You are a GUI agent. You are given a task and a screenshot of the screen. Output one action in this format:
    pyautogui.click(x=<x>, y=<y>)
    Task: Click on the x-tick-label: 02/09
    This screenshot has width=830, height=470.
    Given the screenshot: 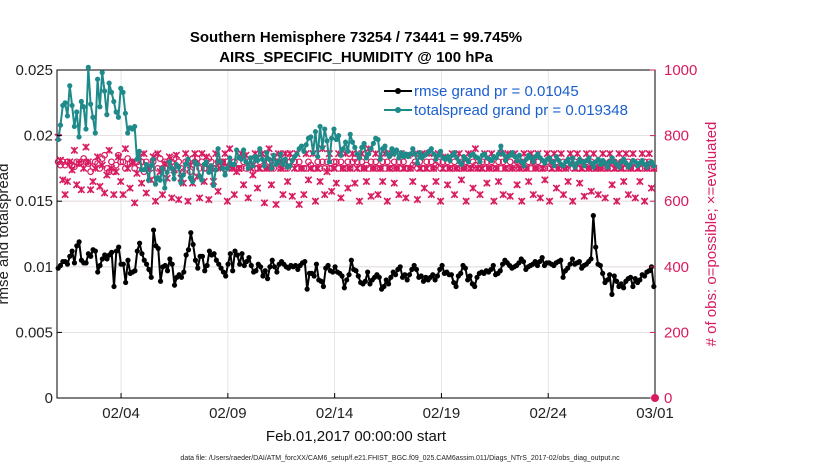 What is the action you would take?
    pyautogui.click(x=228, y=413)
    